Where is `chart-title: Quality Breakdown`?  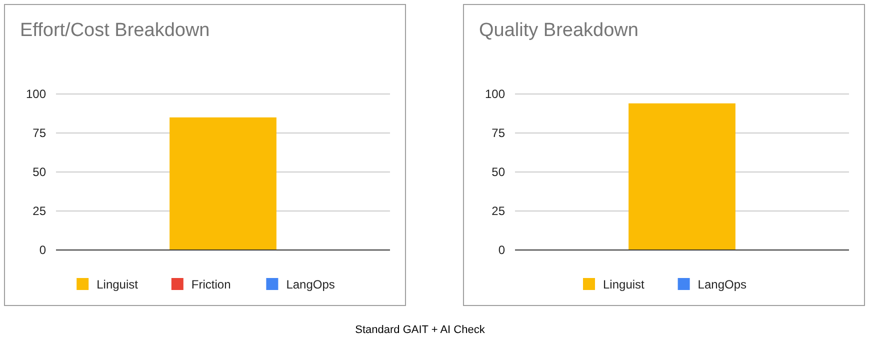
chart-title: Quality Breakdown is located at coordinates (558, 30).